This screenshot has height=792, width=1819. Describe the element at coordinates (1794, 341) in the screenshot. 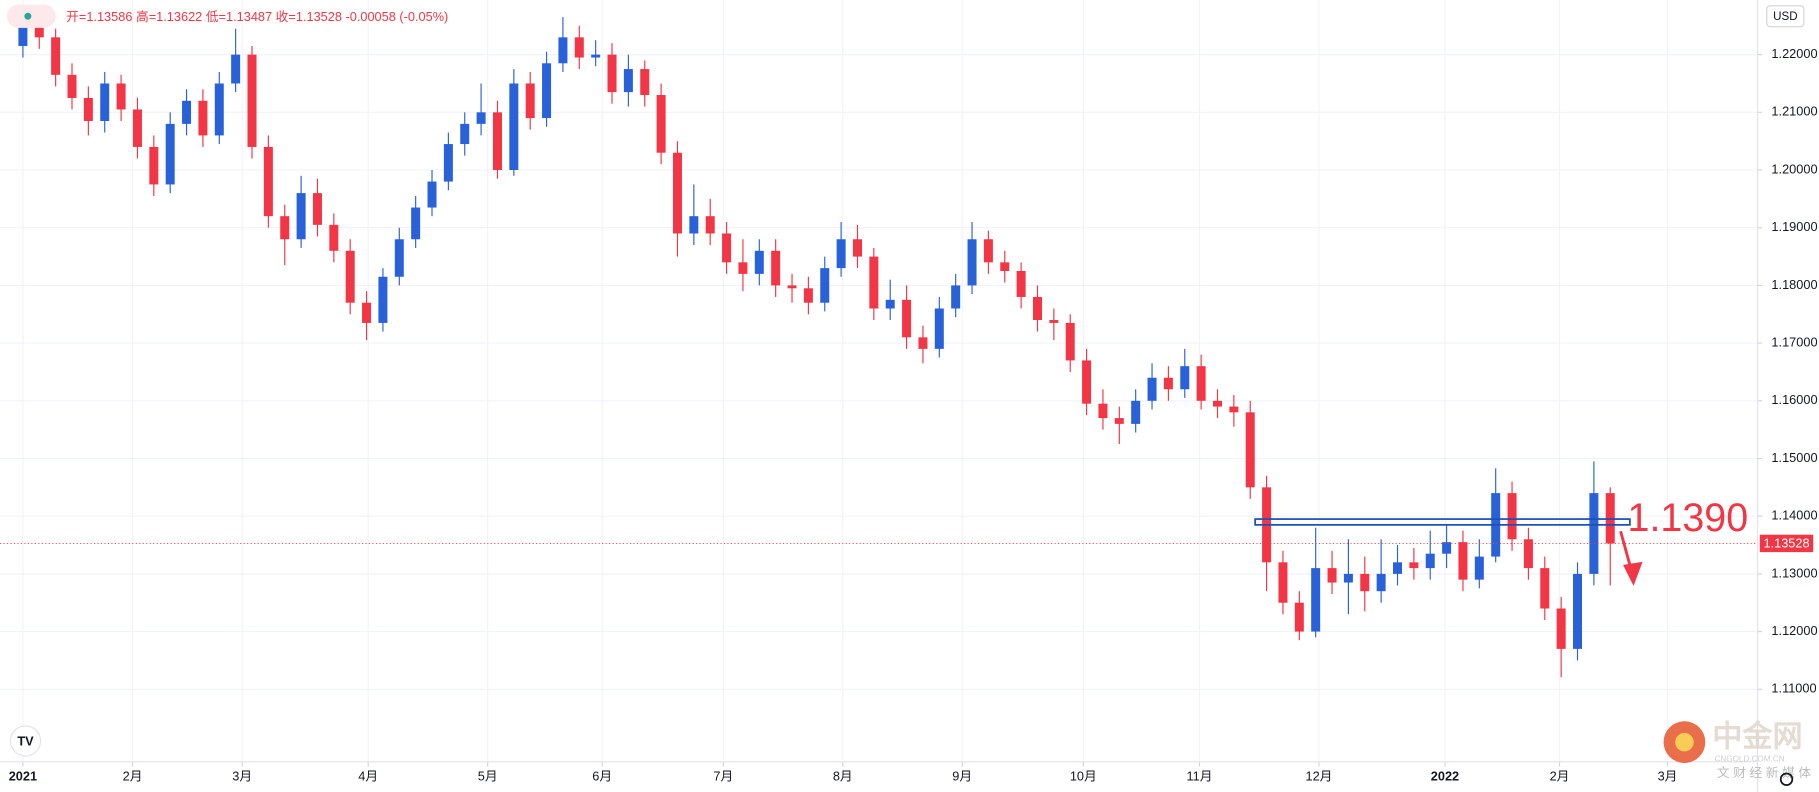

I see `y-tick-label: 1.17000` at that location.